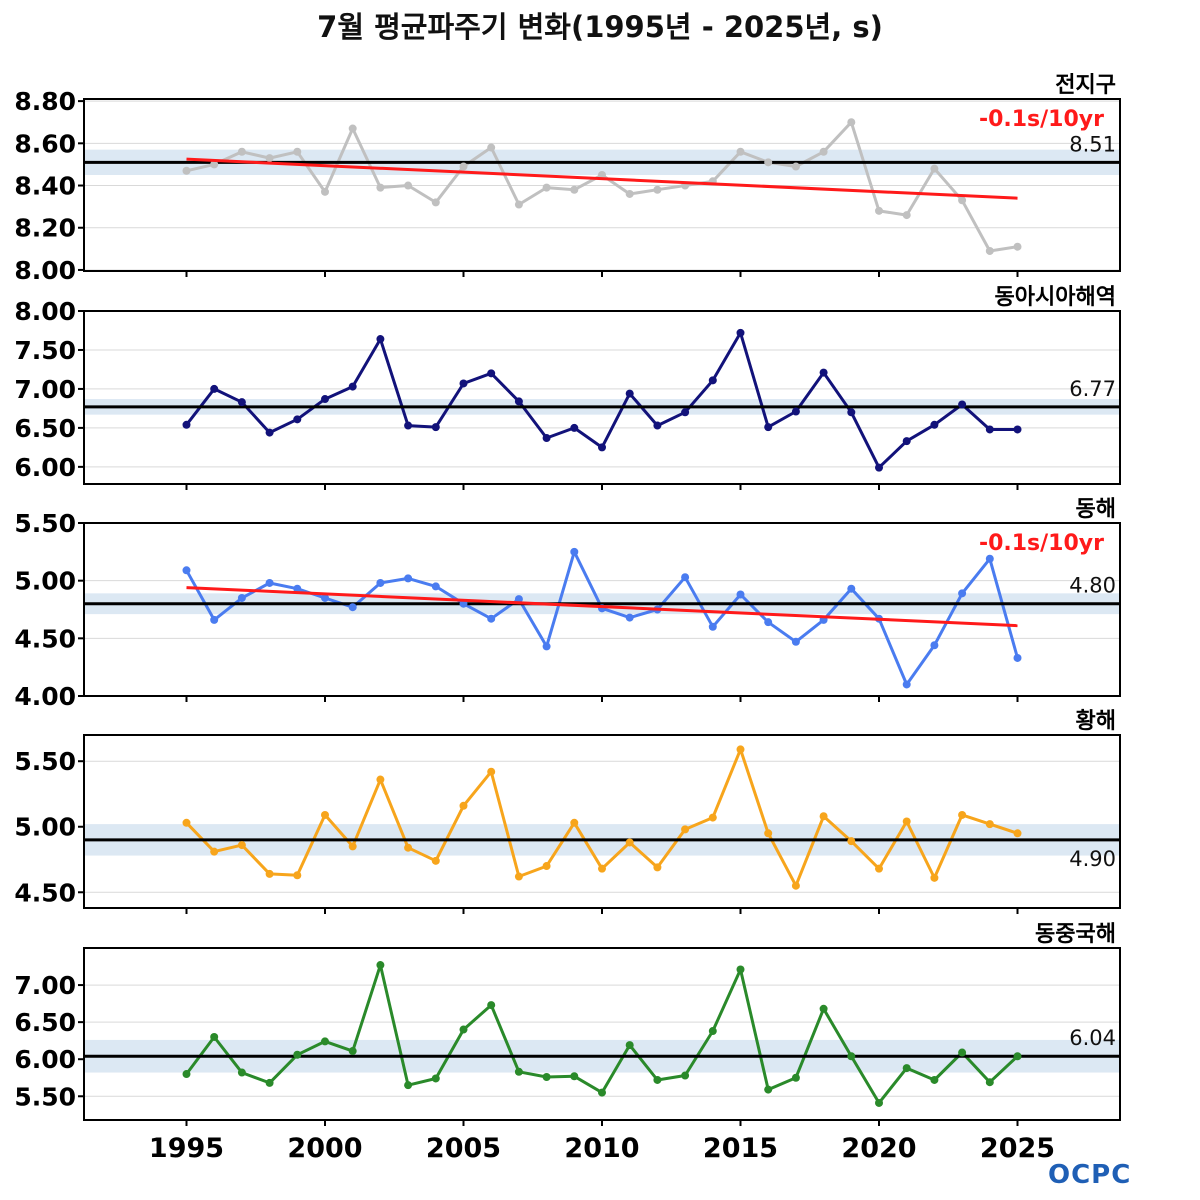  I want to click on y-tick-label: 5.50, so click(45, 523).